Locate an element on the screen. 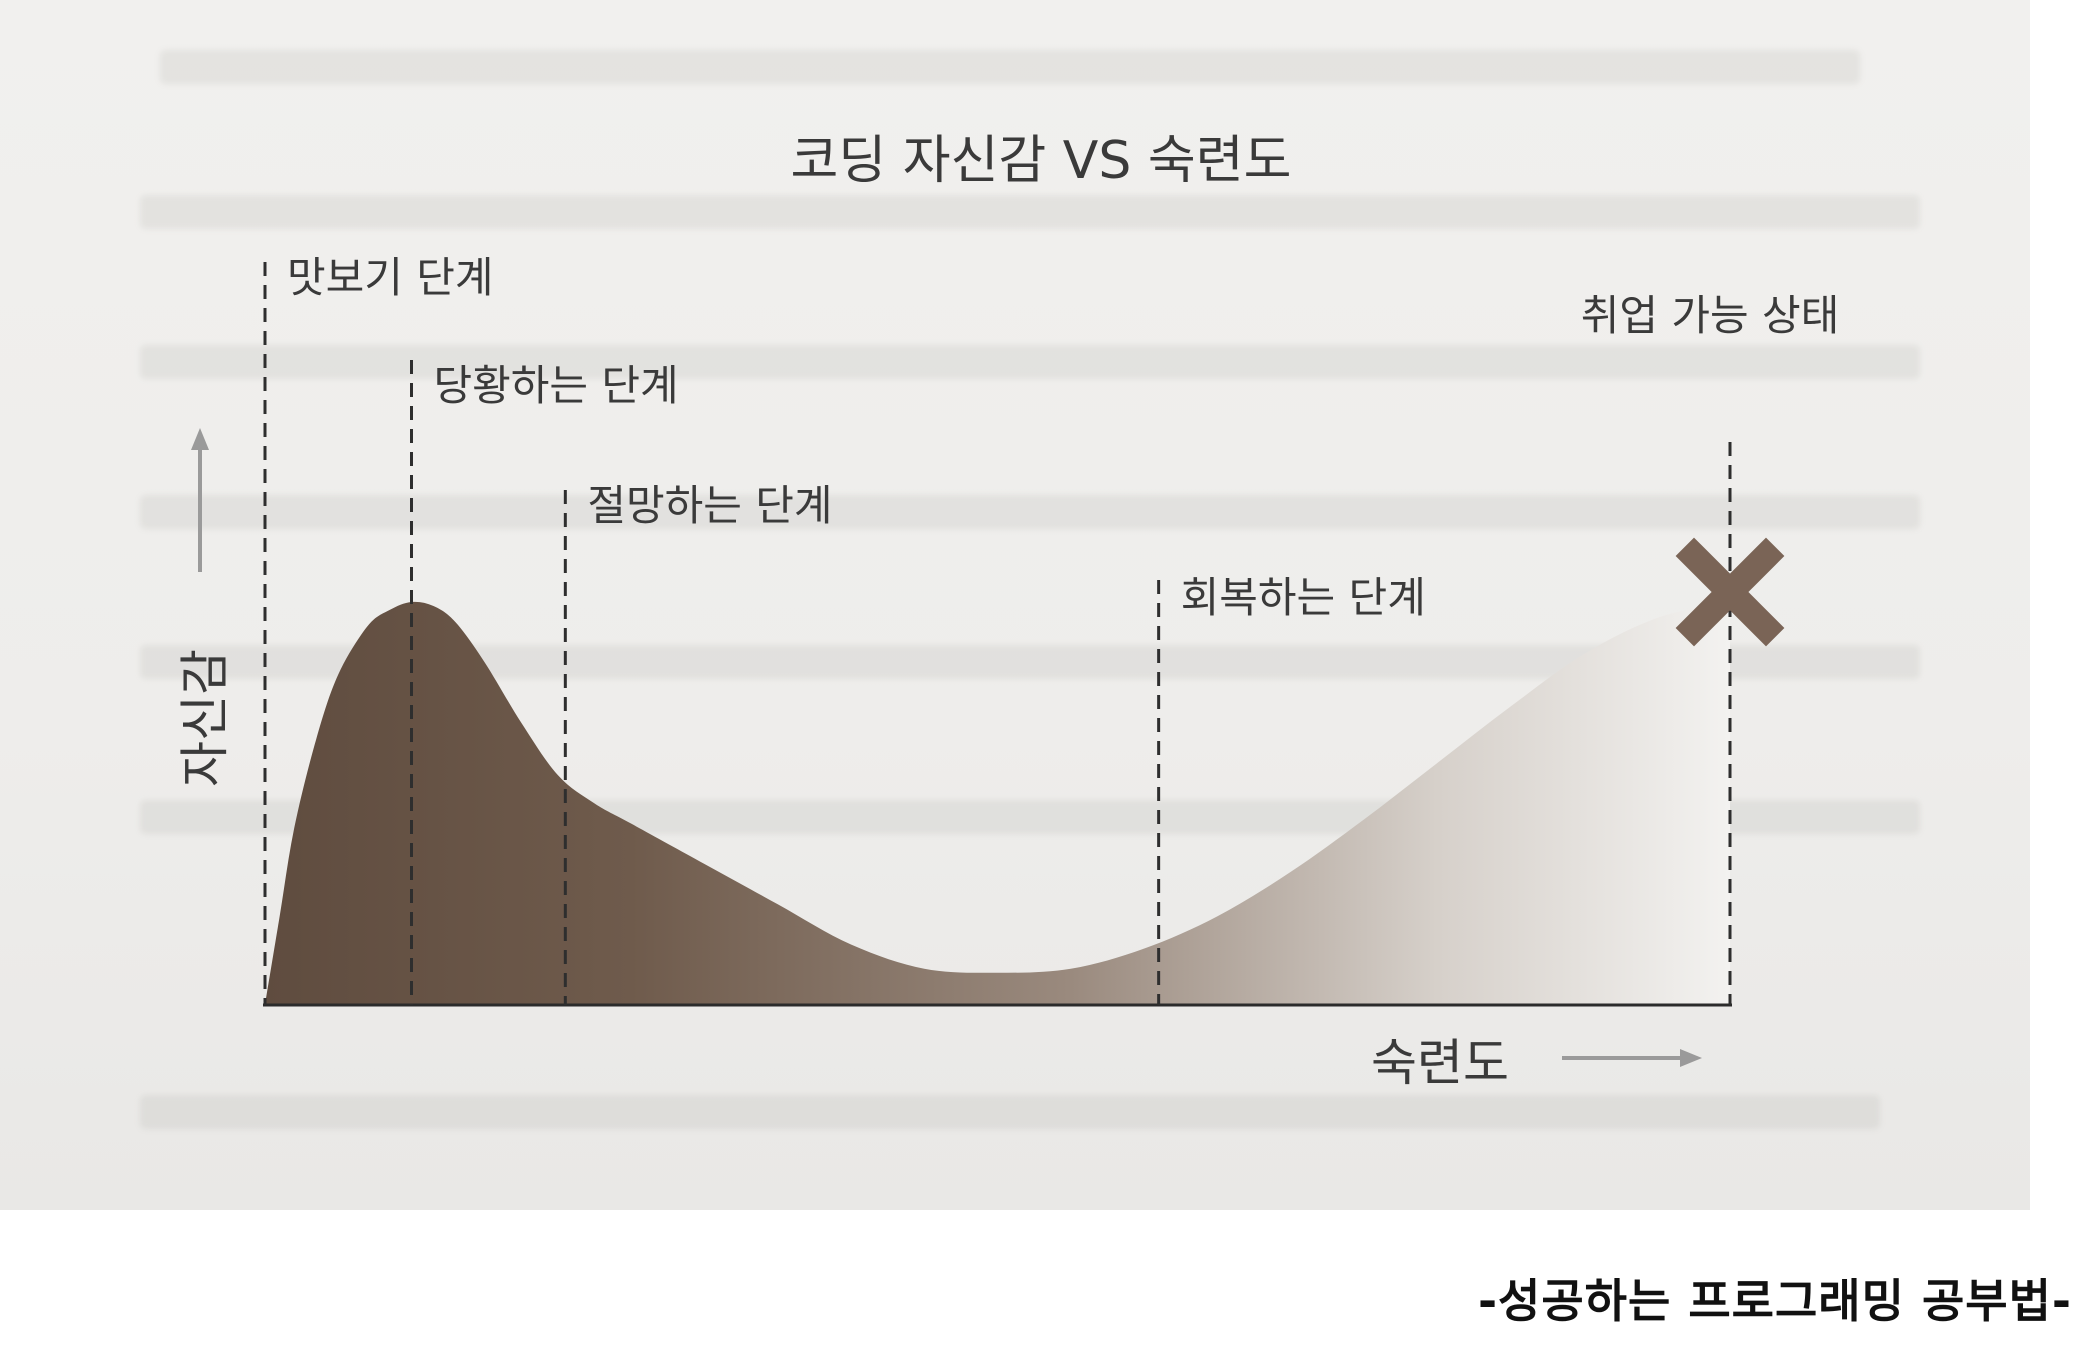  y-axis-arrow-head is located at coordinates (200, 439).